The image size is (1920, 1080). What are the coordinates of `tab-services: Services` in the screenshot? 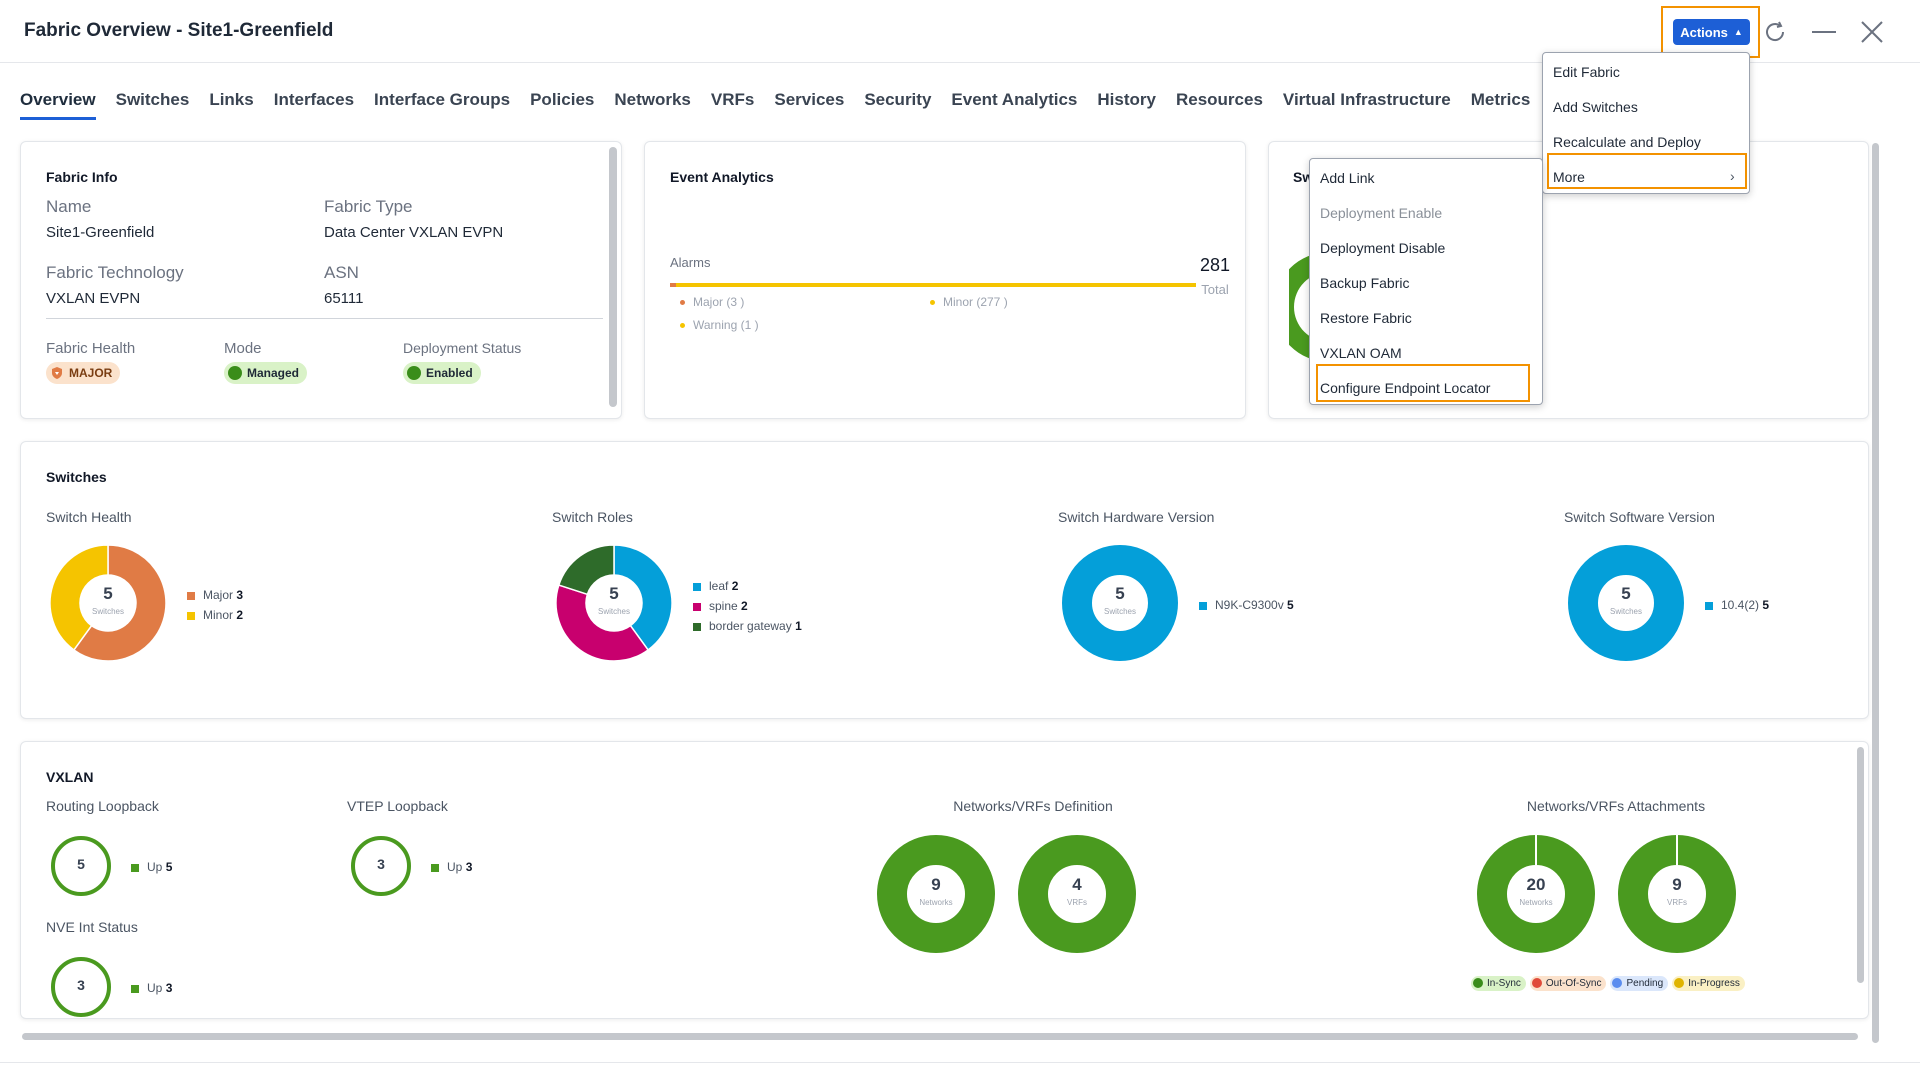 It's located at (809, 99).